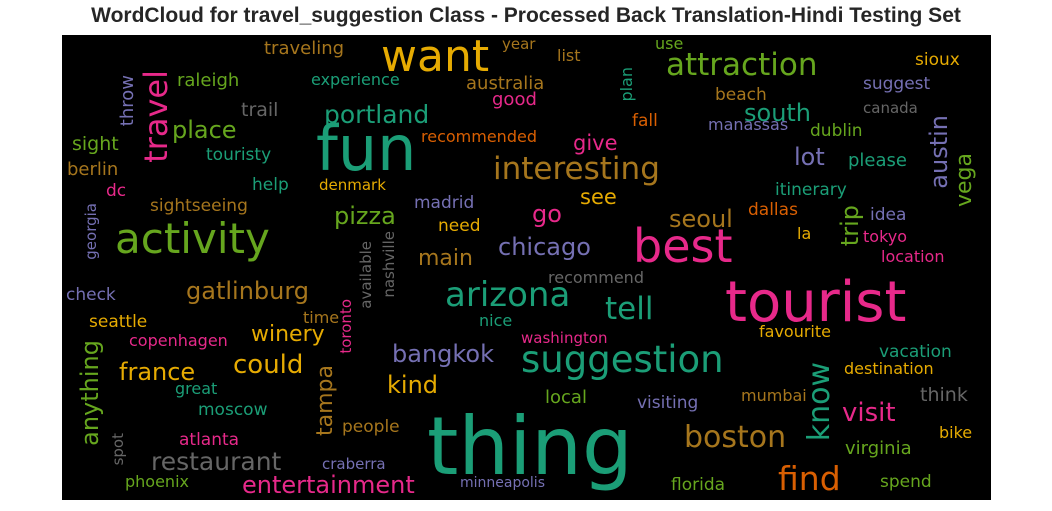  Describe the element at coordinates (890, 108) in the screenshot. I see `word: canada` at that location.